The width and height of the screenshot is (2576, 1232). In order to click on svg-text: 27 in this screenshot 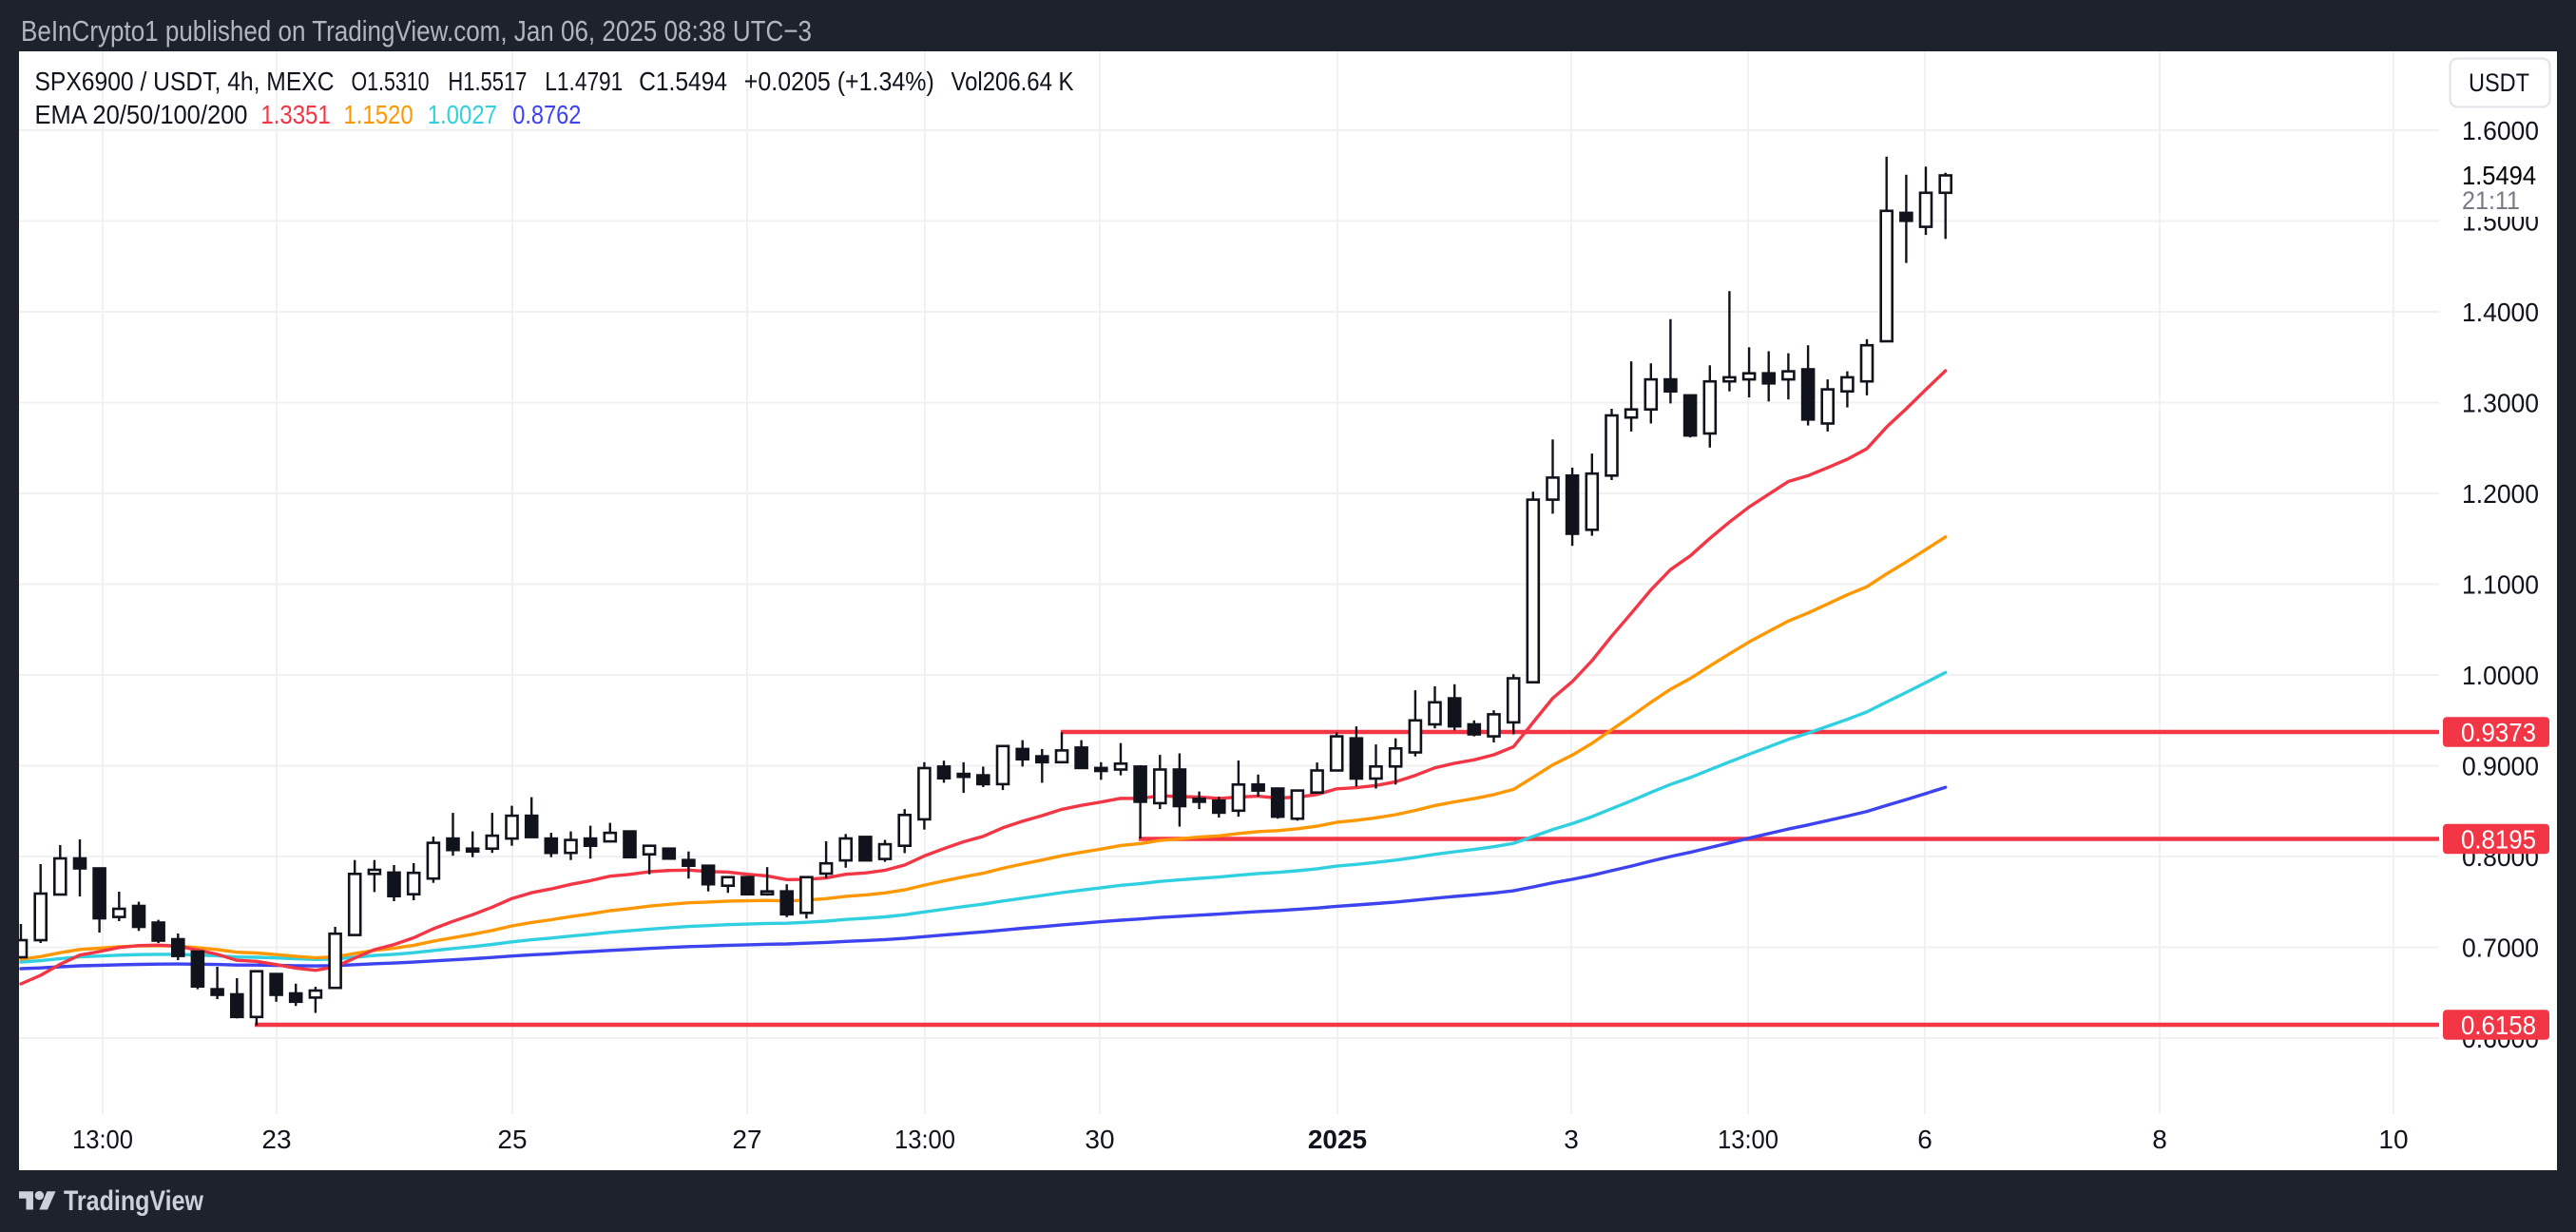, I will do `click(746, 1139)`.